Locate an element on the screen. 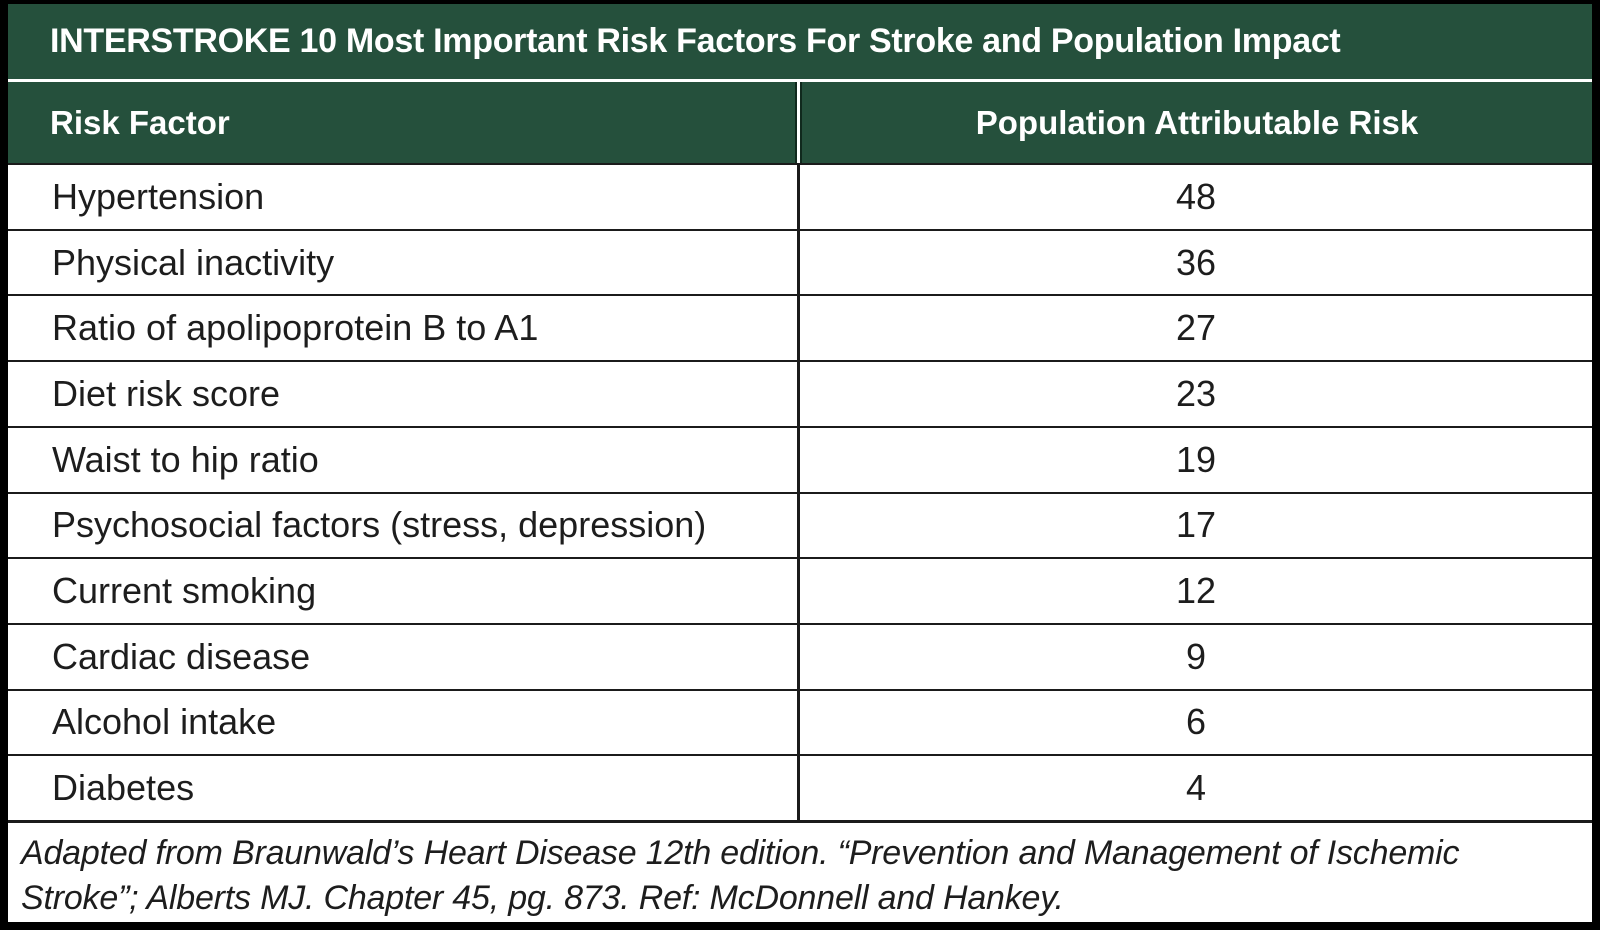 The image size is (1600, 930). risk-factor-cell: Waist to hip ratio is located at coordinates (185, 459).